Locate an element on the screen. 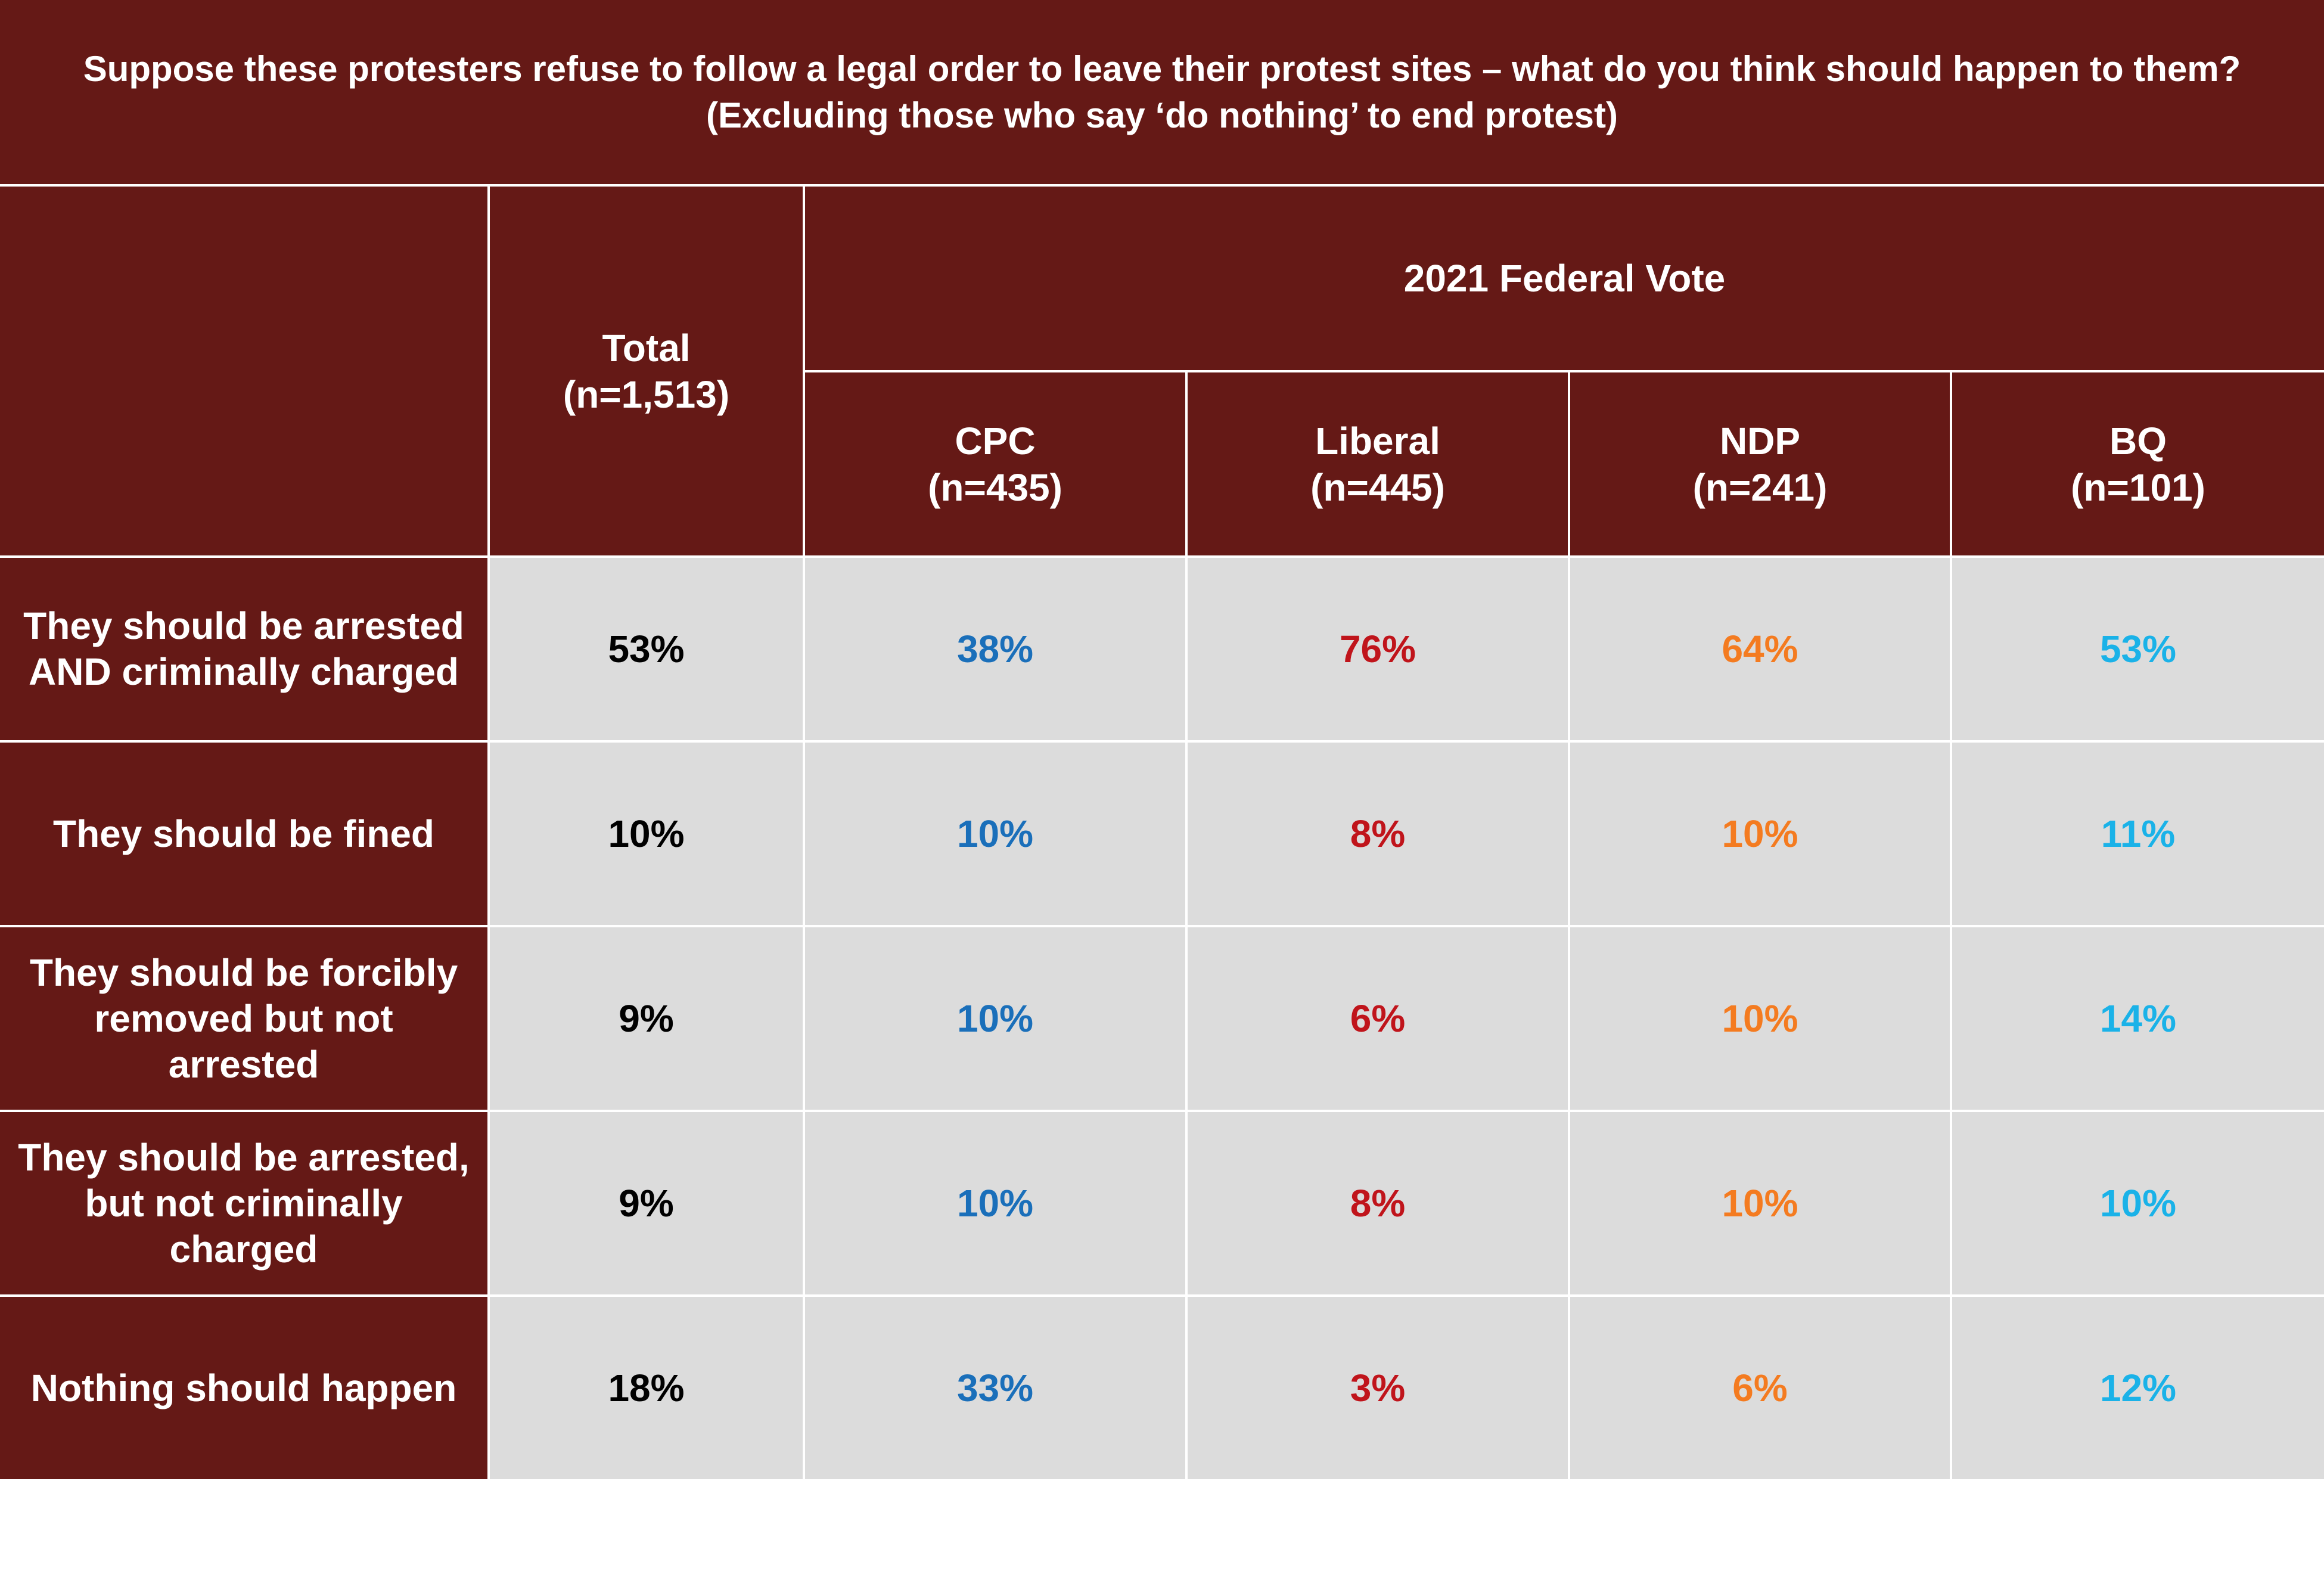 The image size is (2324, 1596). column-header-bq-n: (n=101) is located at coordinates (2138, 487).